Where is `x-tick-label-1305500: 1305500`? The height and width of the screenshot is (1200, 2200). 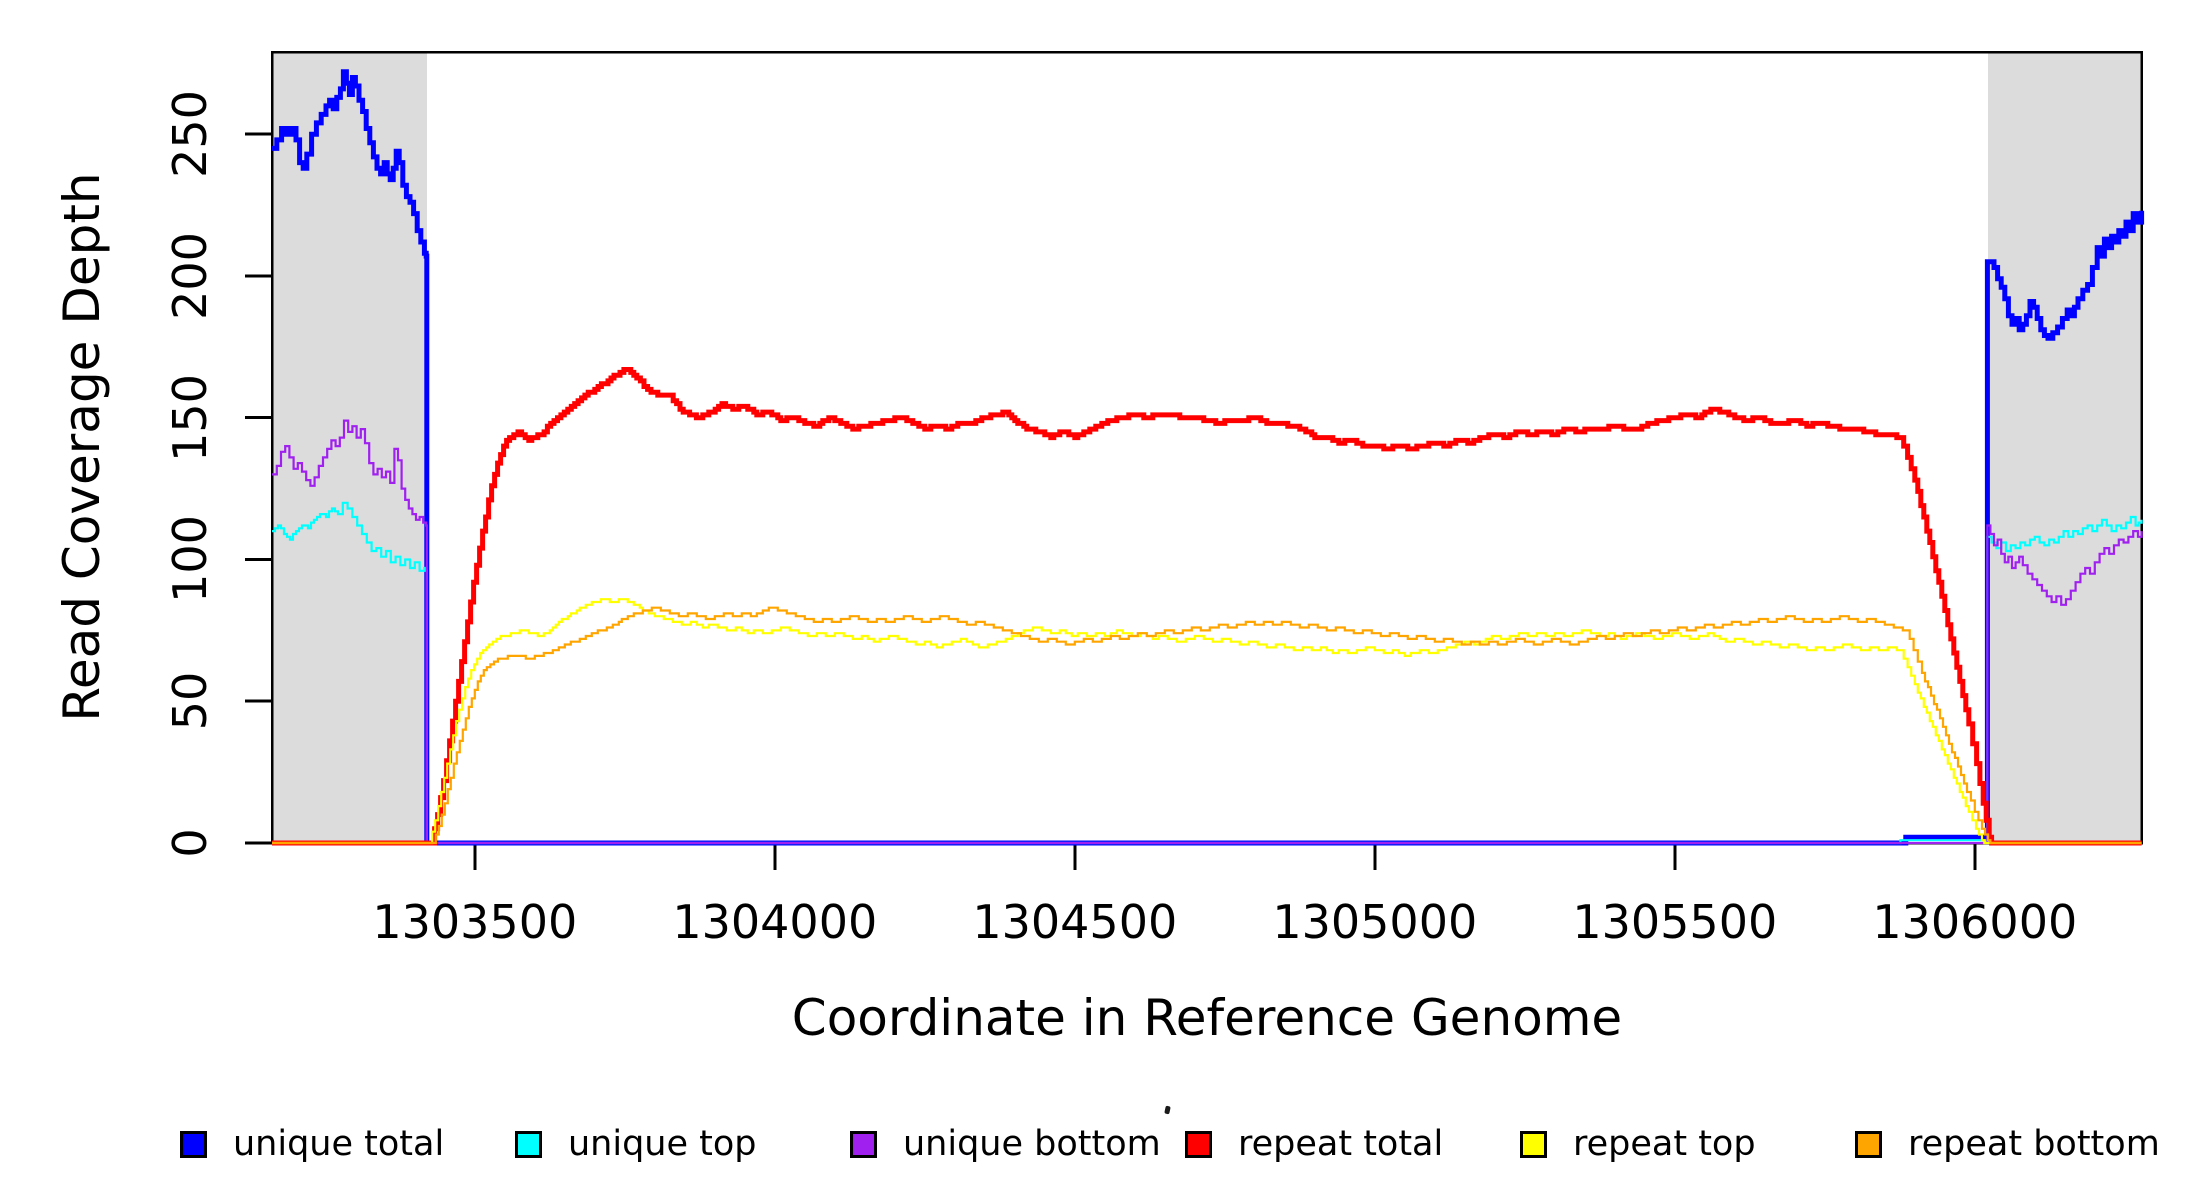 x-tick-label-1305500: 1305500 is located at coordinates (1675, 922).